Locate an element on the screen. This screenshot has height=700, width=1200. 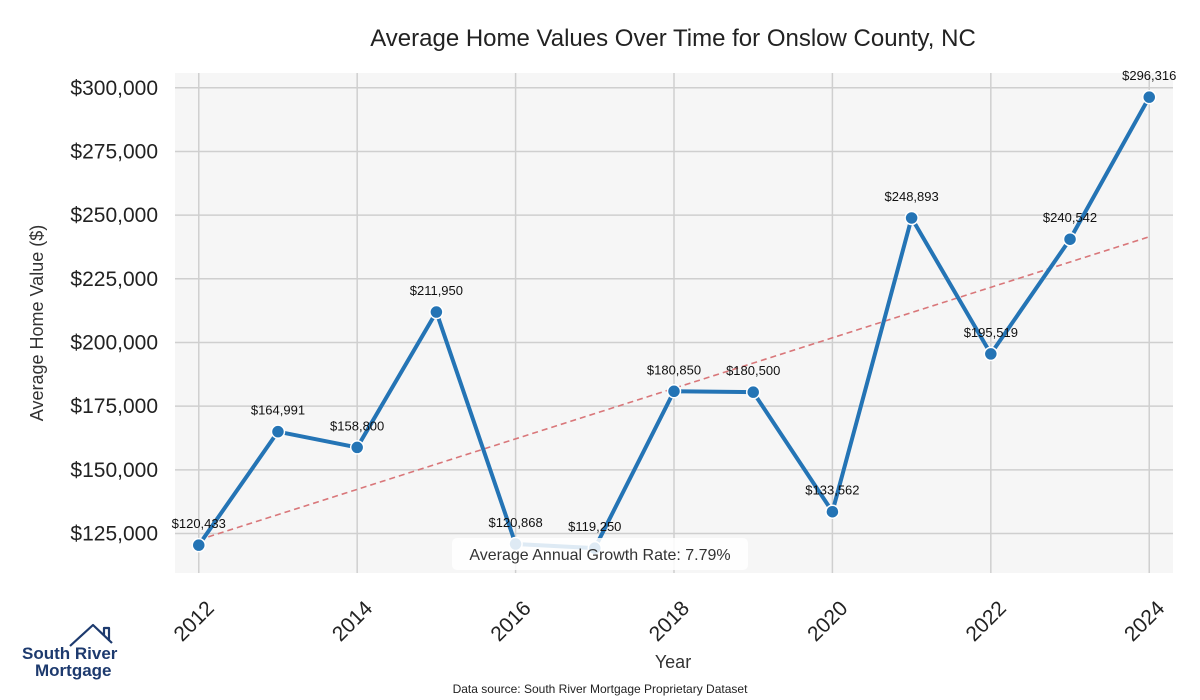
logo-line2: Mortgage is located at coordinates (73, 670).